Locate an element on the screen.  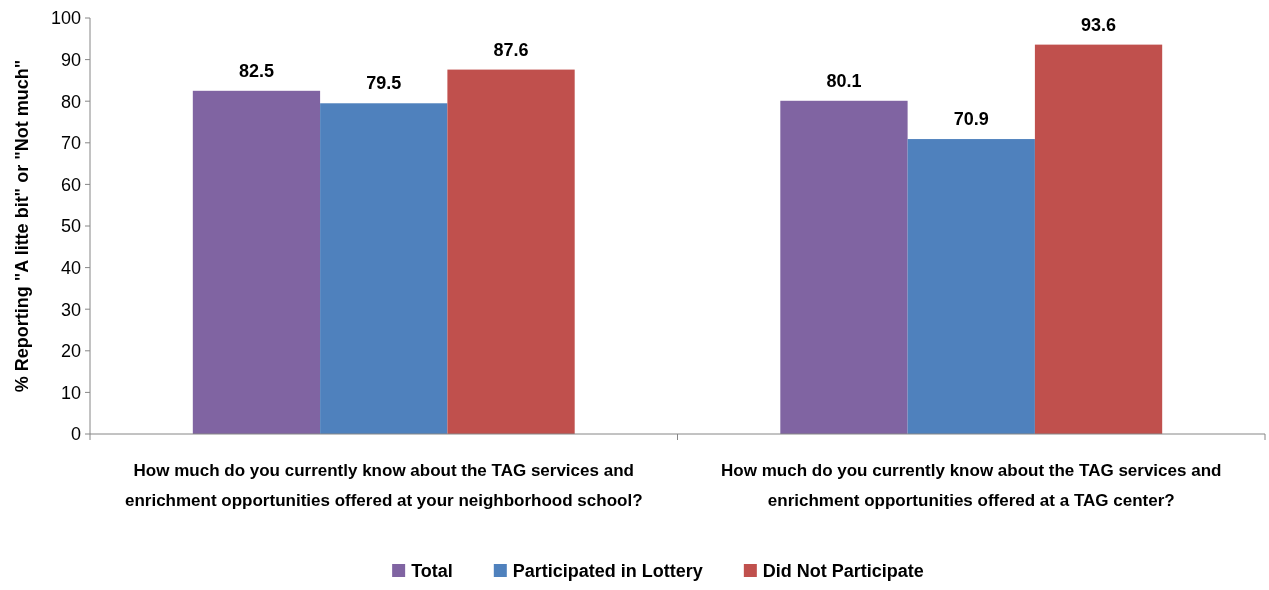
x-tick-label: How much do you currently know about the TAG services and enrichment opportunities offered at a TAG center? is located at coordinates (971, 485).